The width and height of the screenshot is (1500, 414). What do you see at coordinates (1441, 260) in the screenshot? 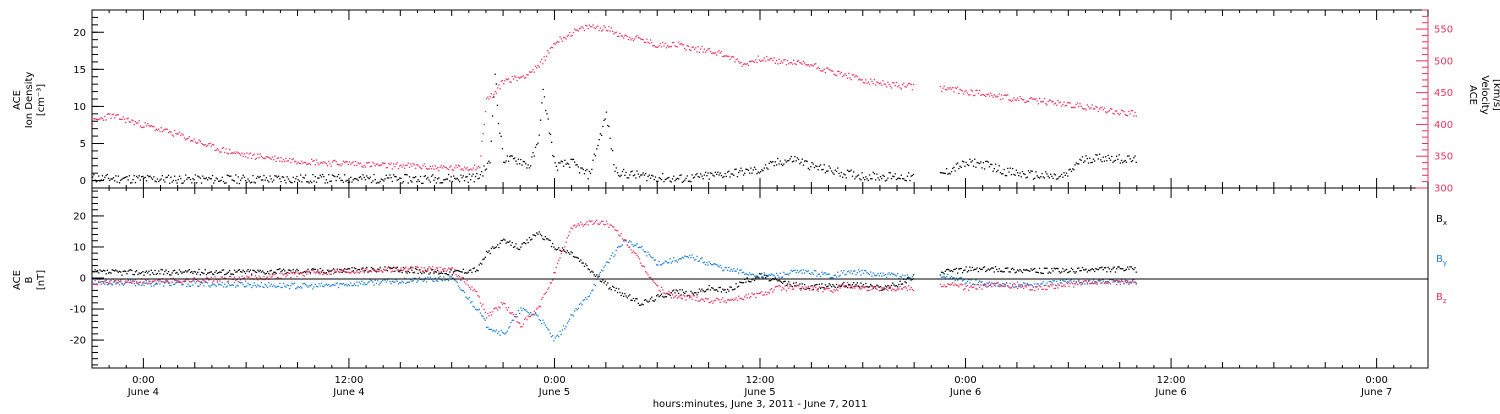
I see `legend-by: By` at bounding box center [1441, 260].